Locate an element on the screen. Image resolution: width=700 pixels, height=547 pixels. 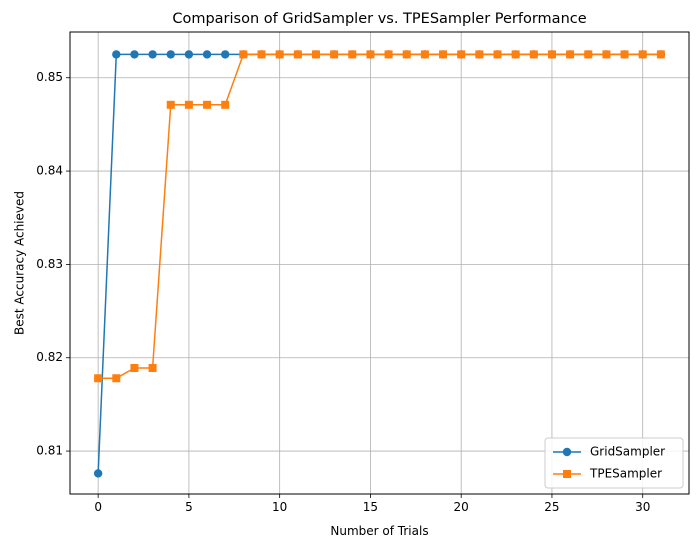
legend-item-tpesampler: TPESampler is located at coordinates (607, 474).